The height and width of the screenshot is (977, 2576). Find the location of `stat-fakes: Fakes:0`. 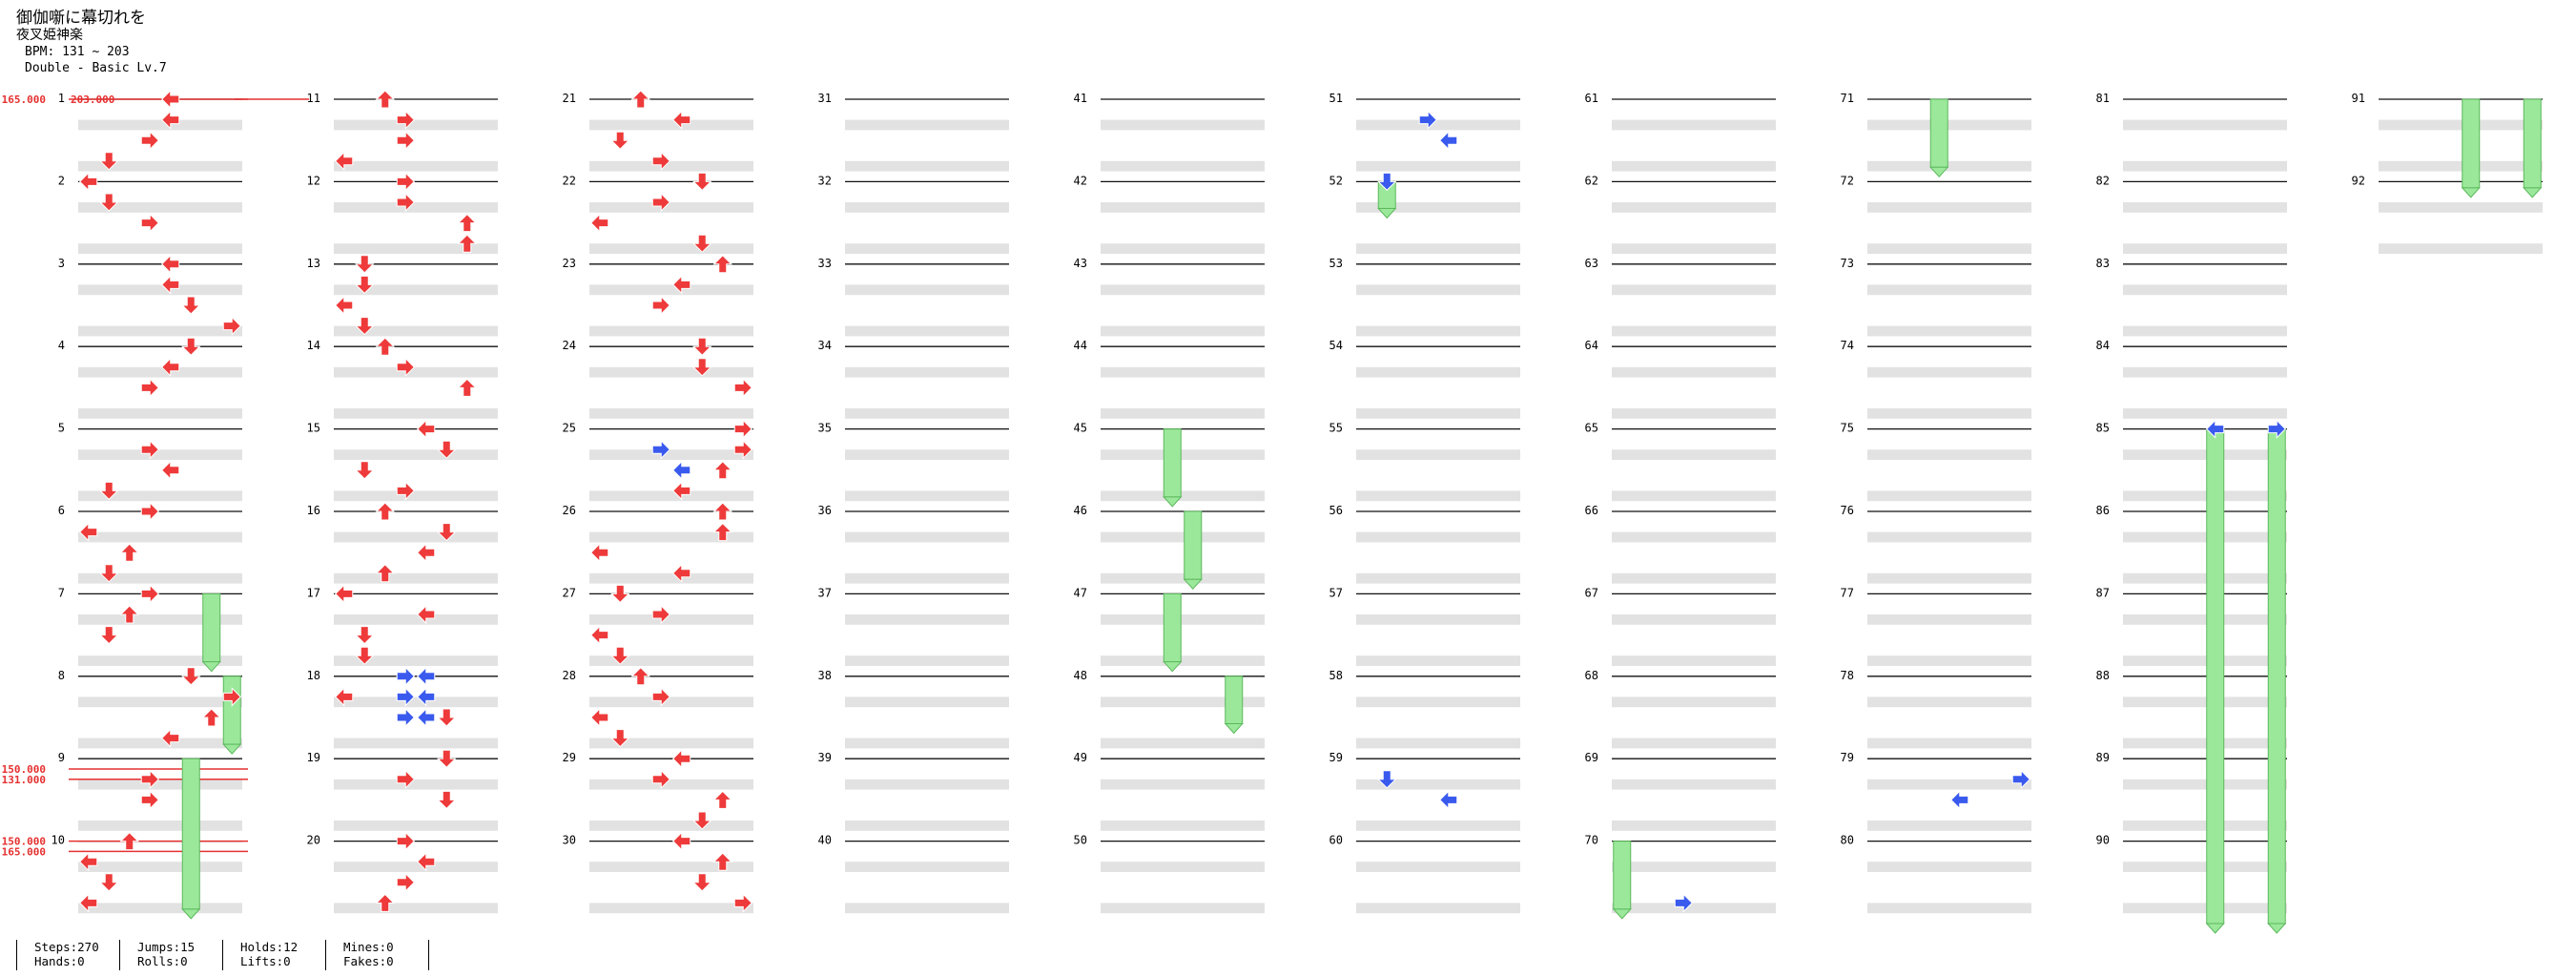

stat-fakes: Fakes:0 is located at coordinates (368, 961).